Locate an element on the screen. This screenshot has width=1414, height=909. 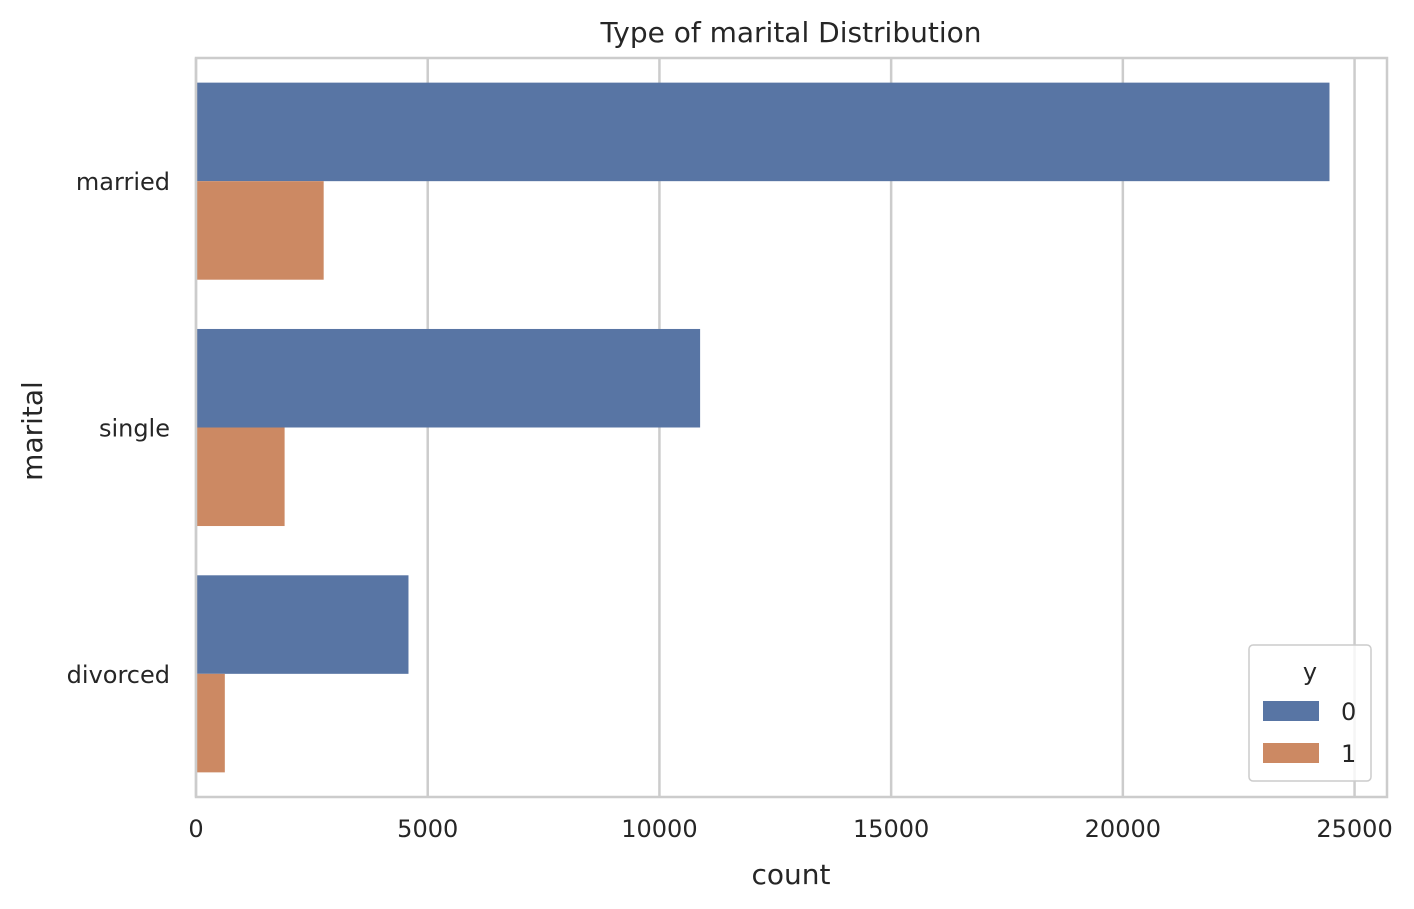
y-axis-label: marital is located at coordinates (32, 431).